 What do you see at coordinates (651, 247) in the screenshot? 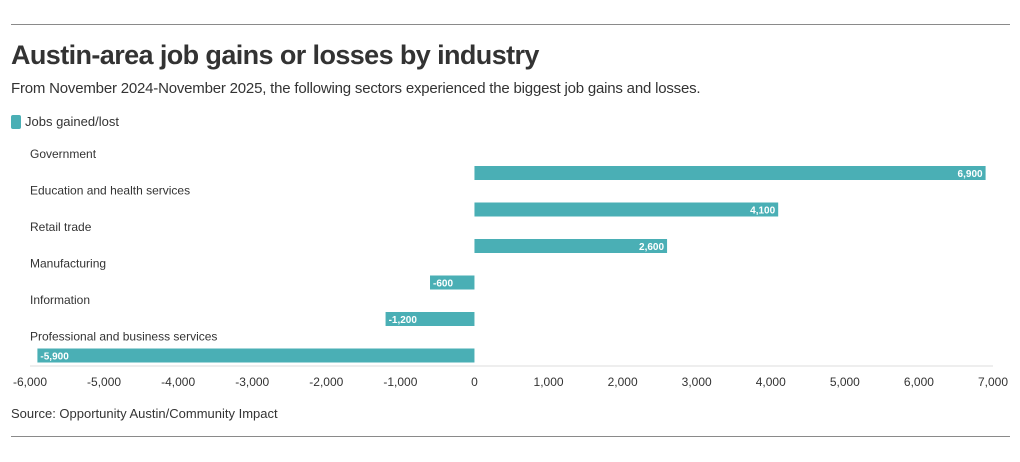
I see `value-label: 2,600` at bounding box center [651, 247].